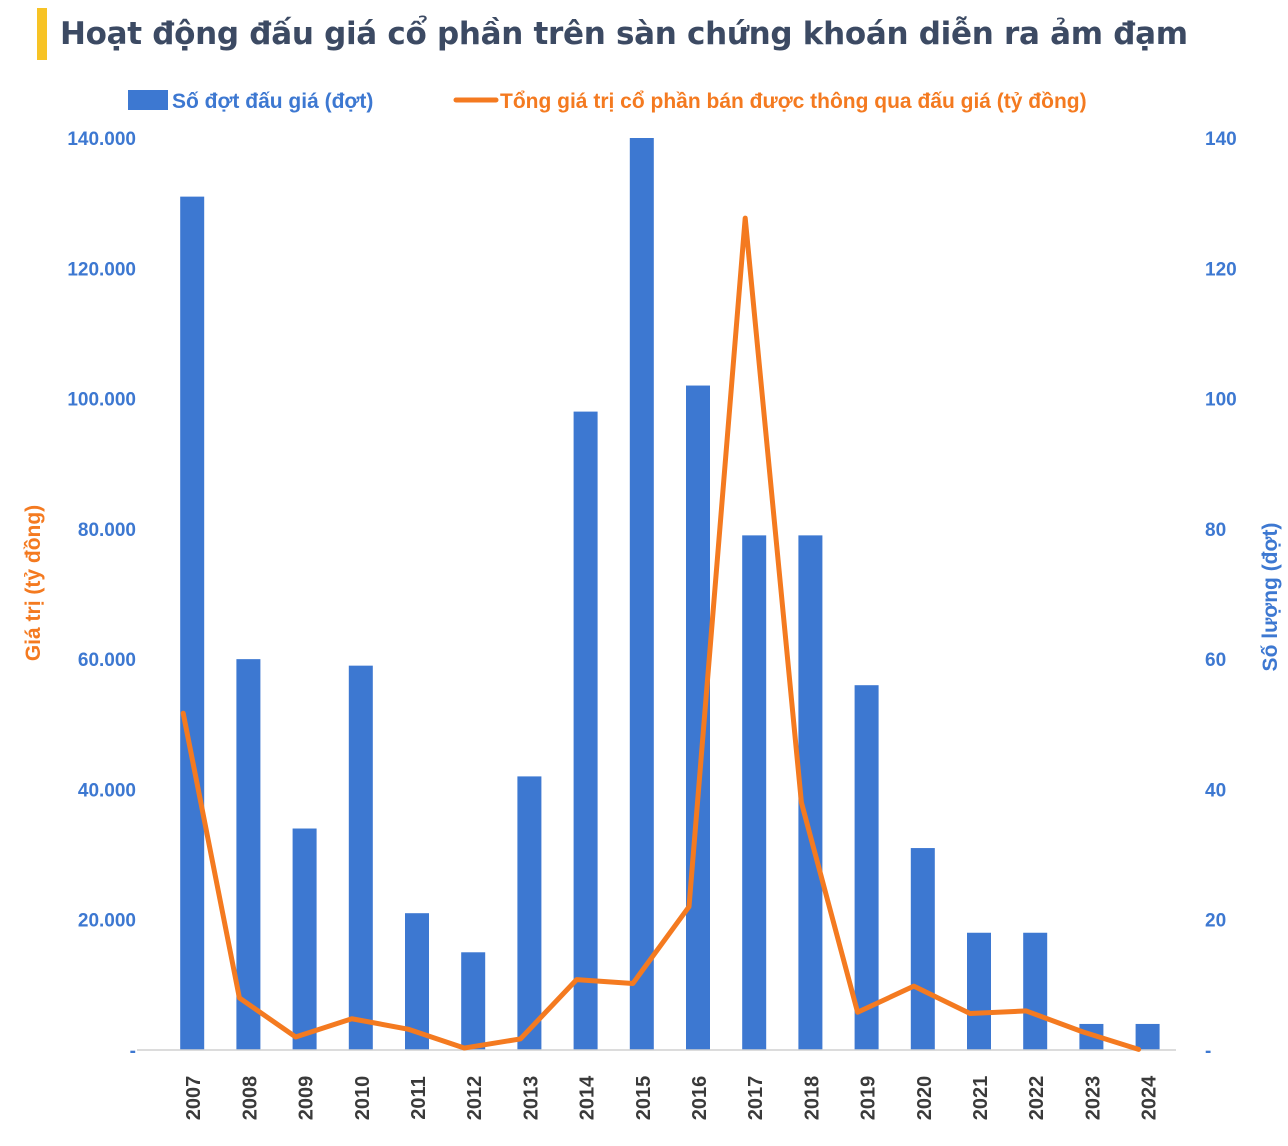 The image size is (1288, 1146). I want to click on x-tick-label: 2020, so click(925, 1098).